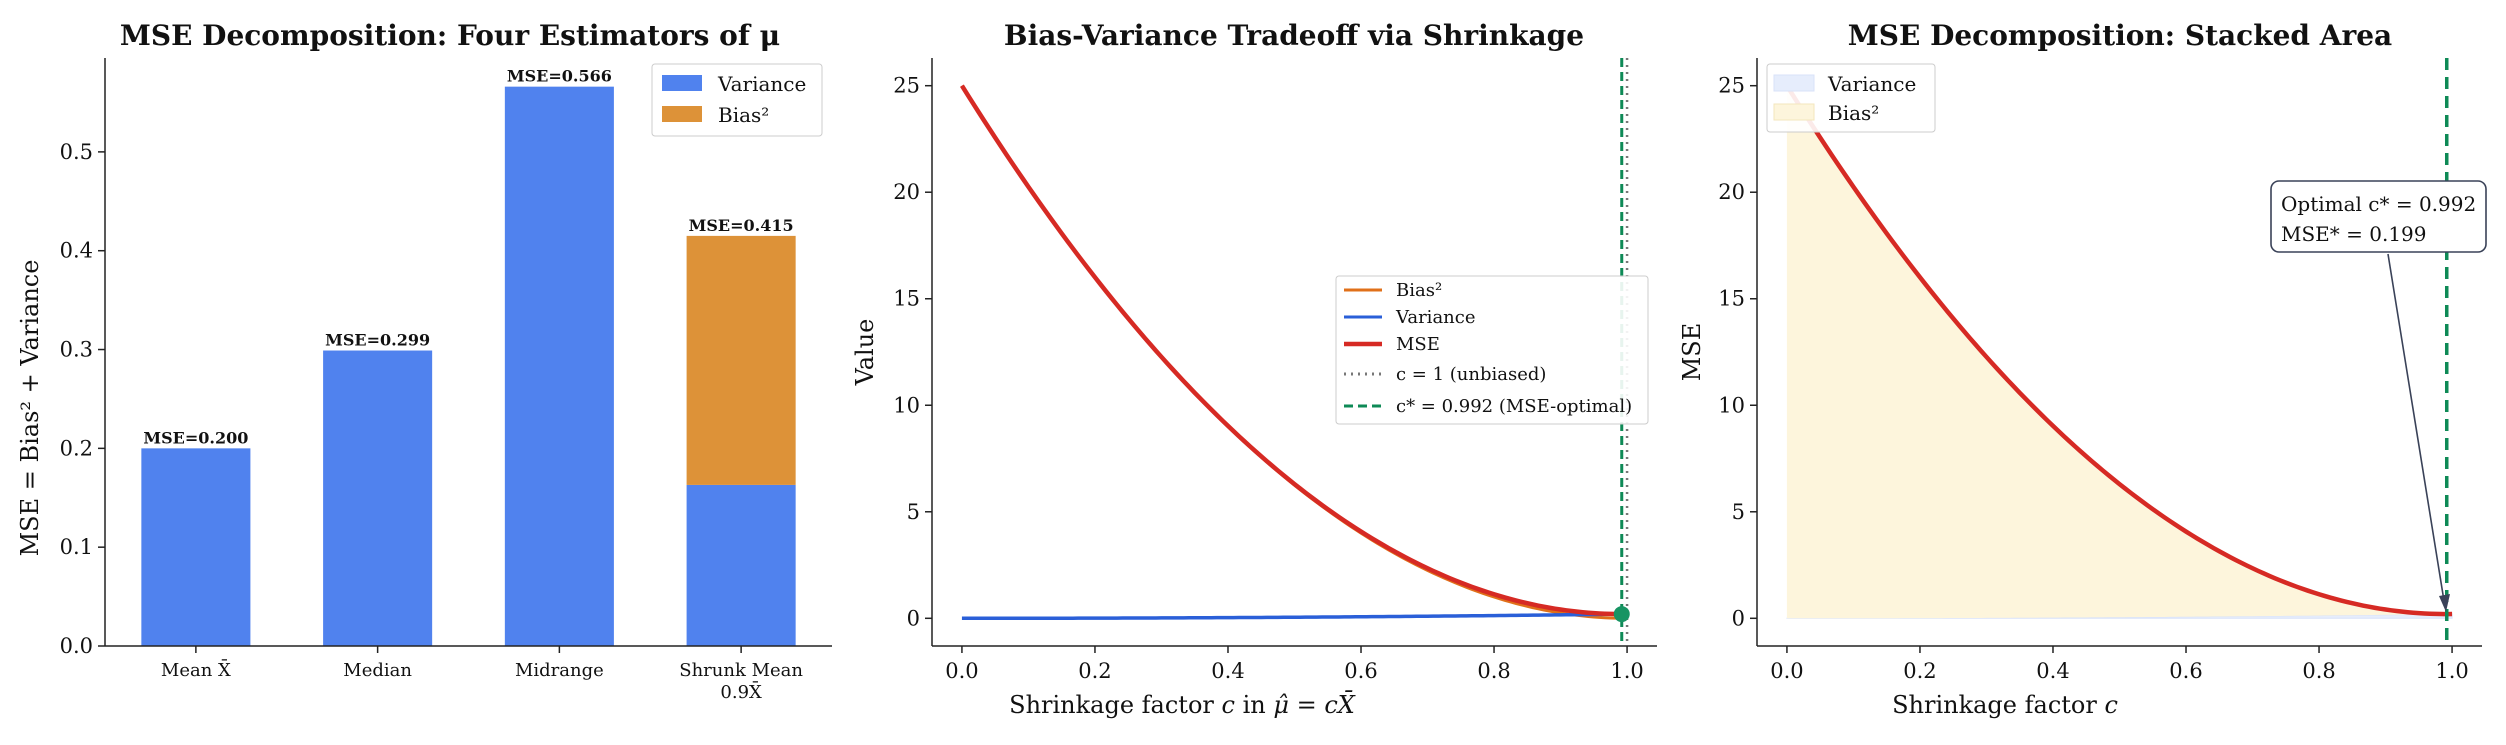 The width and height of the screenshot is (2506, 745). I want to click on panel1-legend: Variance Bias², so click(737, 100).